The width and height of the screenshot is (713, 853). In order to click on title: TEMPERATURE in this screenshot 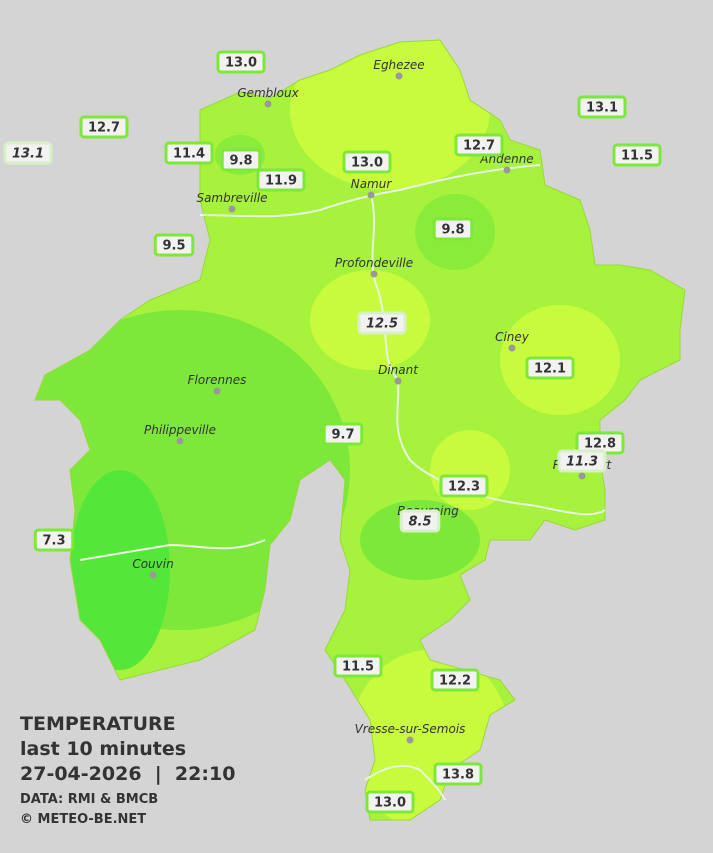, I will do `click(98, 724)`.